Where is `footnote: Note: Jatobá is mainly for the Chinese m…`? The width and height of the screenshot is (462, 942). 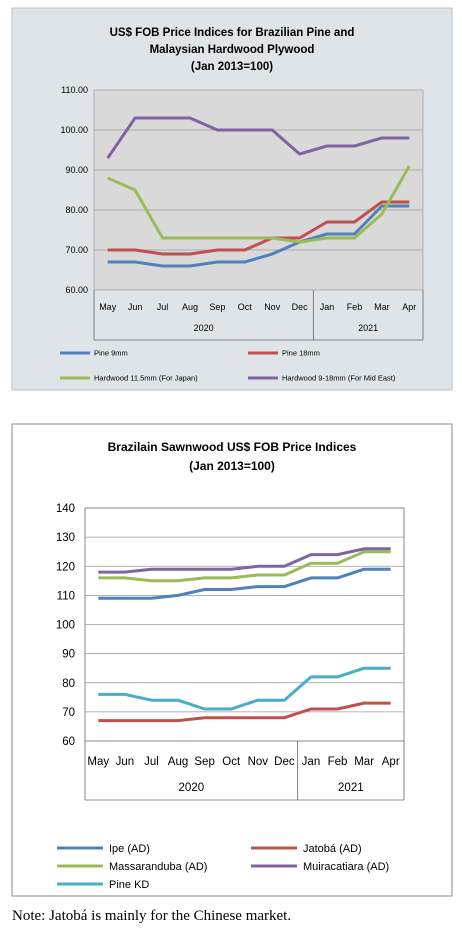
footnote: Note: Jatobá is mainly for the Chinese m… is located at coordinates (152, 916).